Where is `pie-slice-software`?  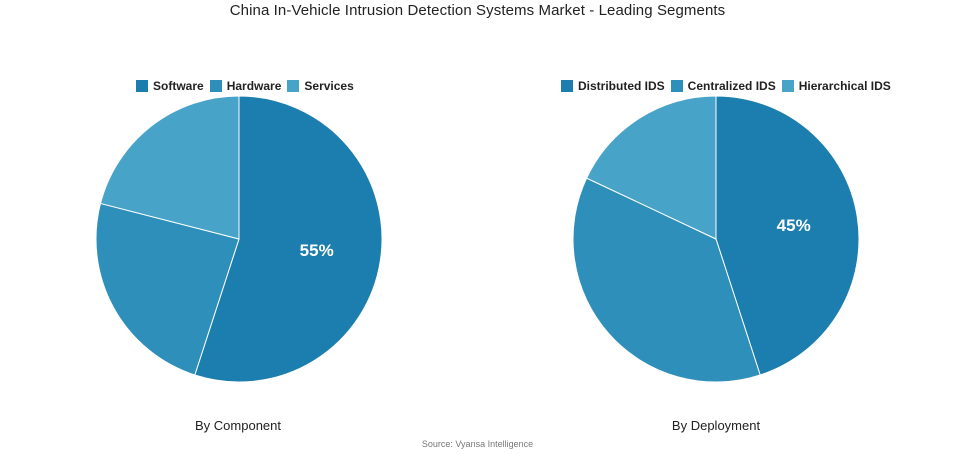 pie-slice-software is located at coordinates (288, 239).